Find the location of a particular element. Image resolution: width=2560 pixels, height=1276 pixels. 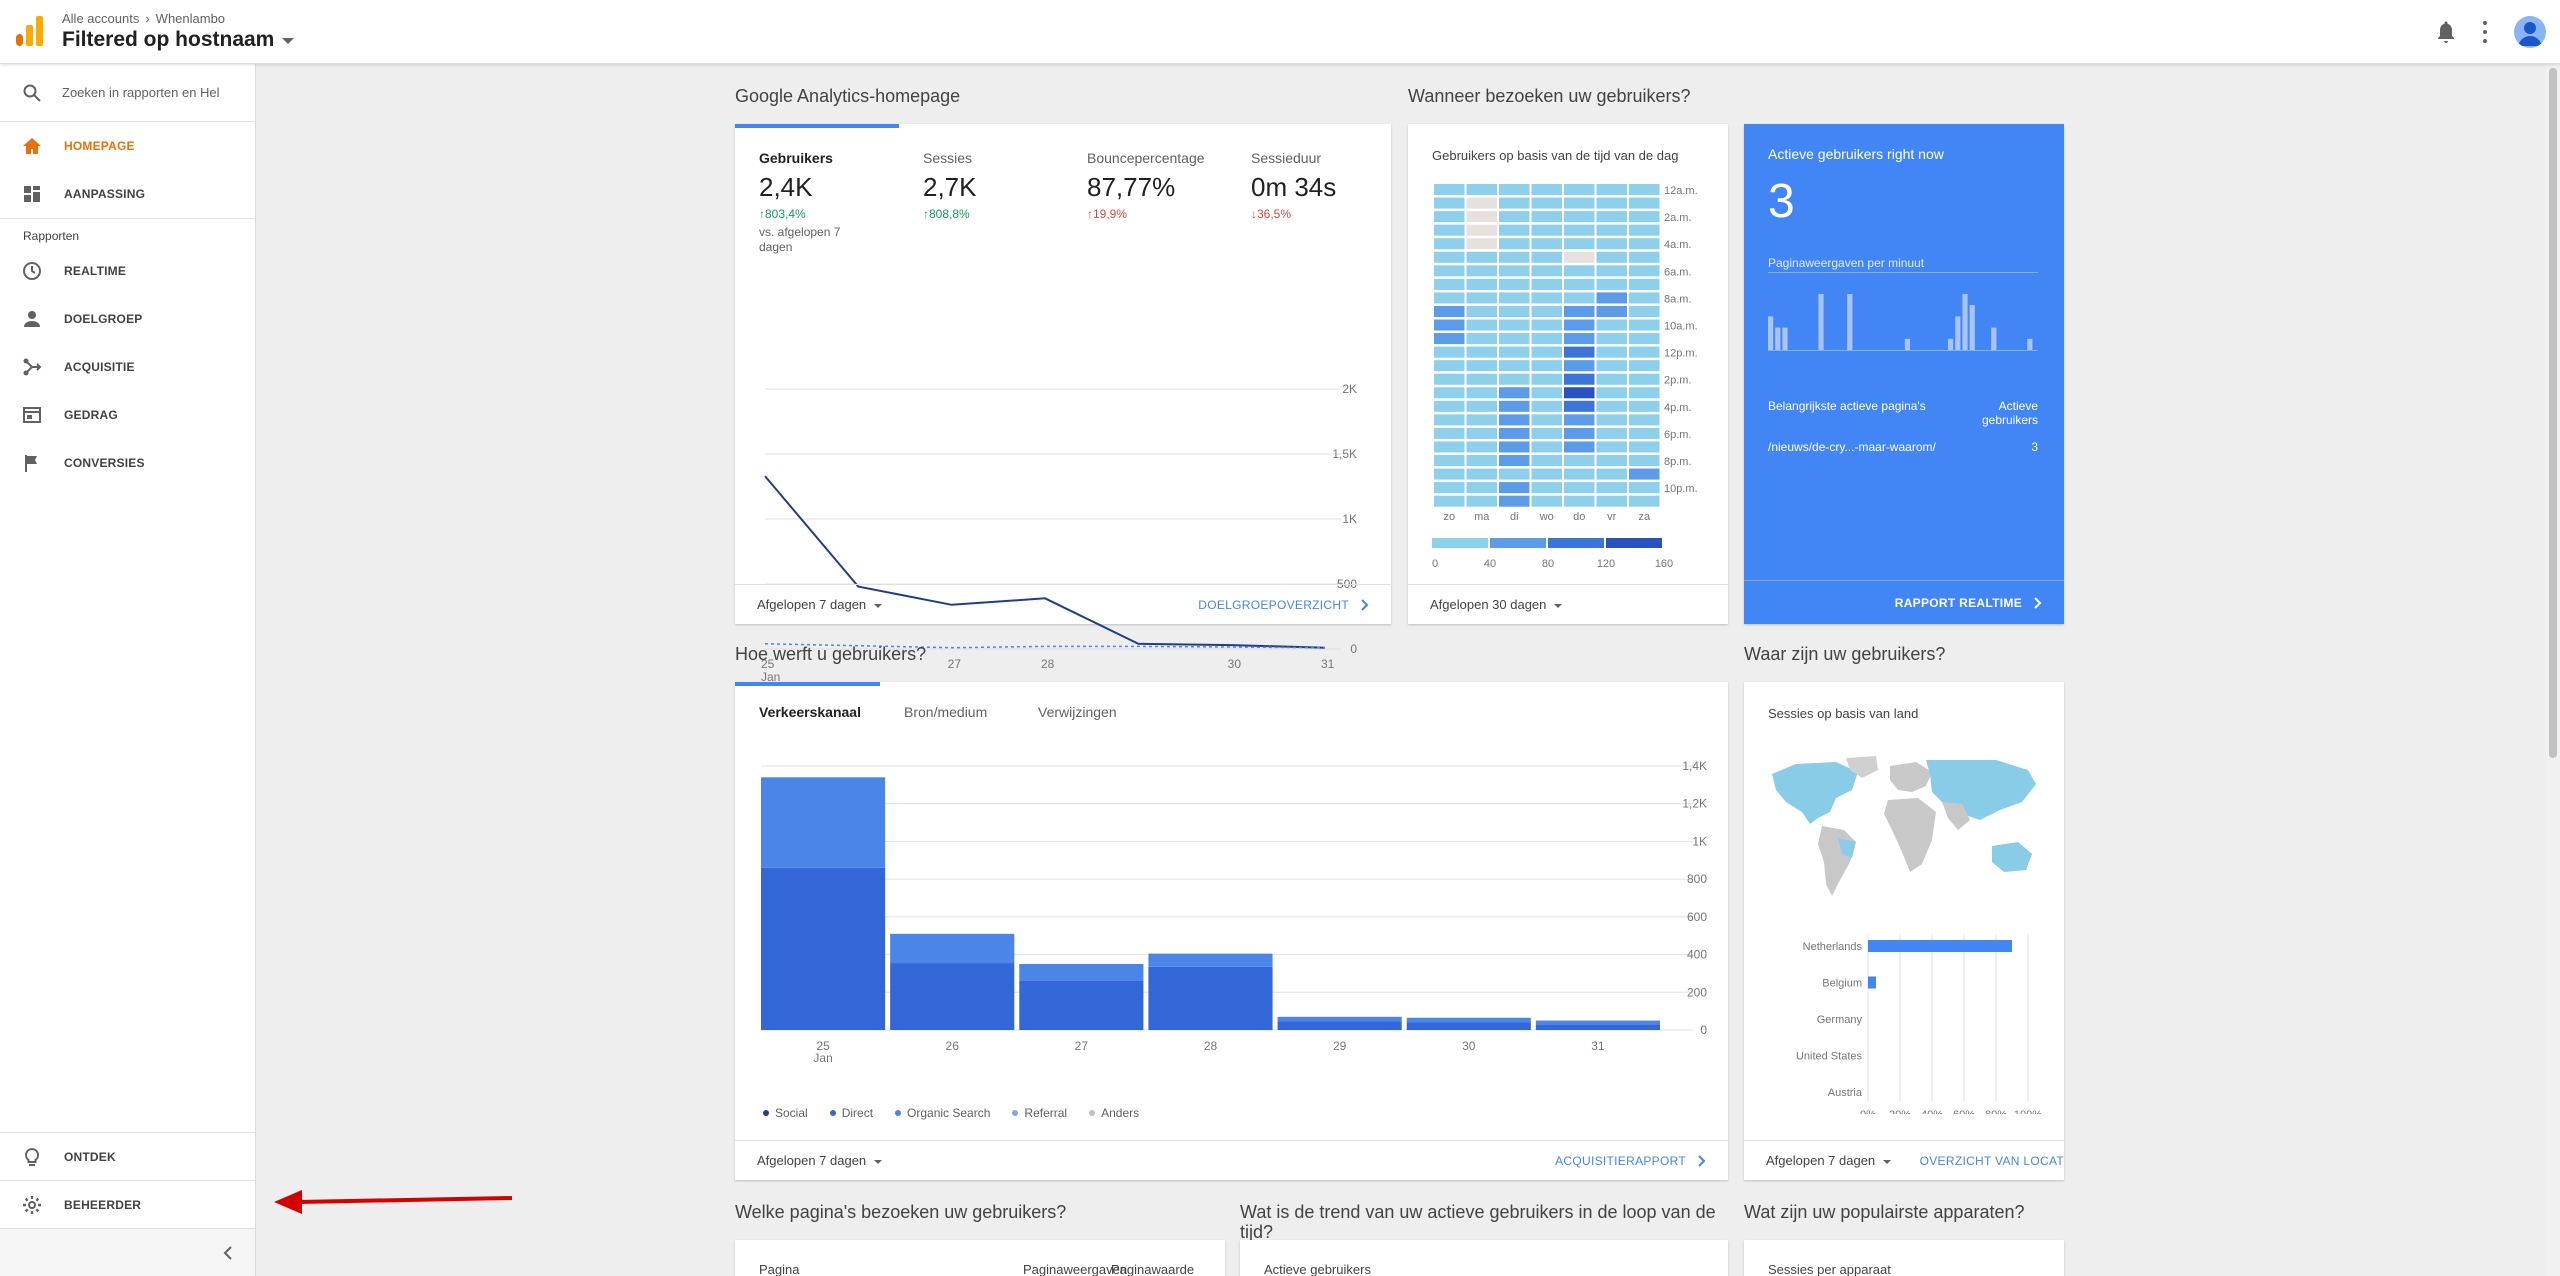

kpi-bounce-rate: Bouncepercentage 87,77% ↑19,9% is located at coordinates (1162, 185).